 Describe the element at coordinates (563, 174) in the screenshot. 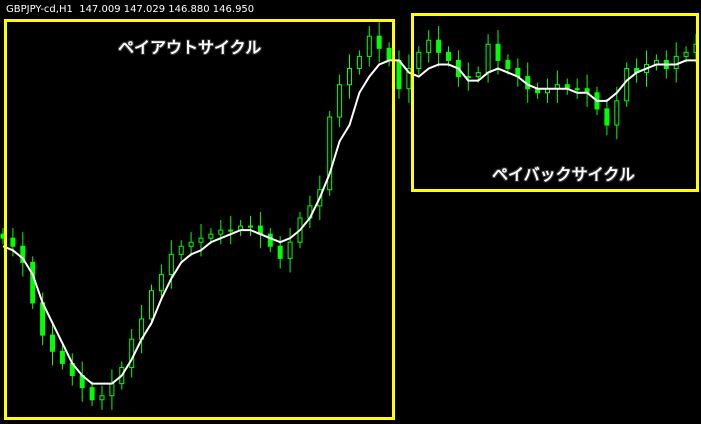

I see `payback-cycle-label: ペイバックサイクル` at that location.